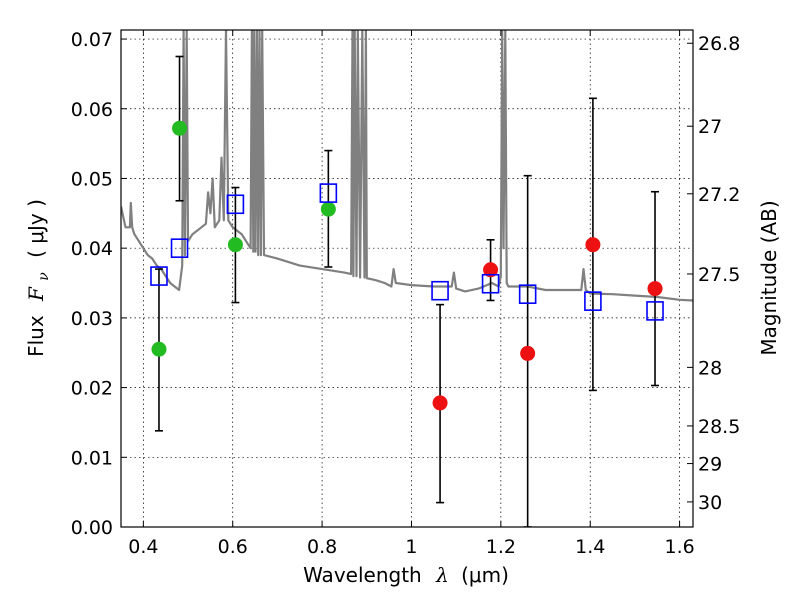  Describe the element at coordinates (485, 575) in the screenshot. I see `x-axis-label-unit: (μm)` at that location.